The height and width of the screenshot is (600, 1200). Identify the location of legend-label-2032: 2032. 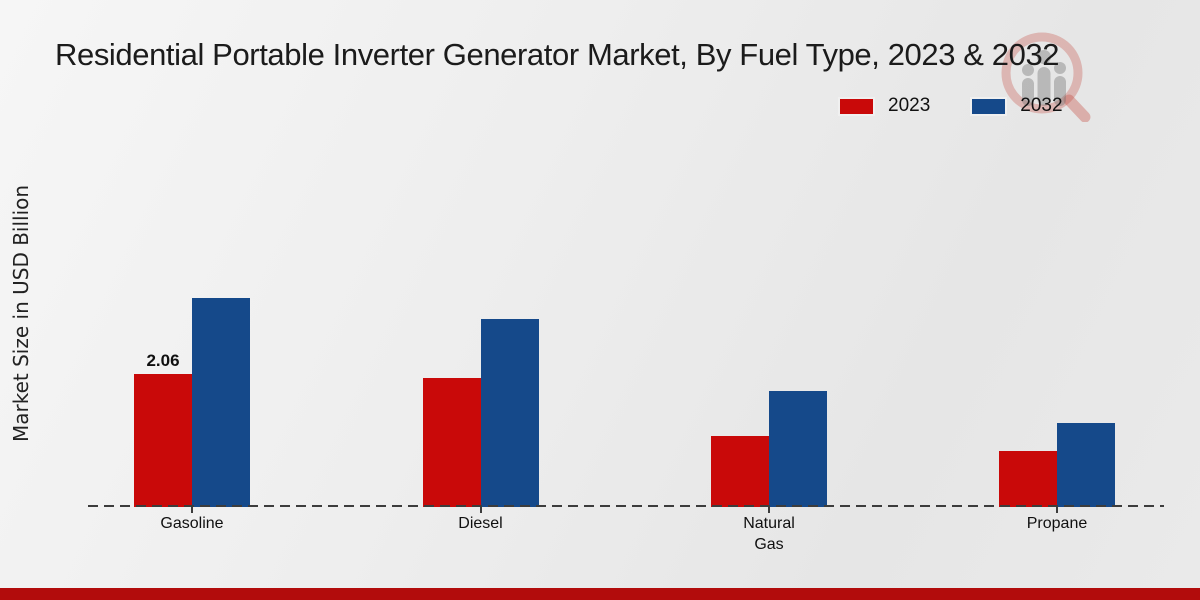
(1041, 105).